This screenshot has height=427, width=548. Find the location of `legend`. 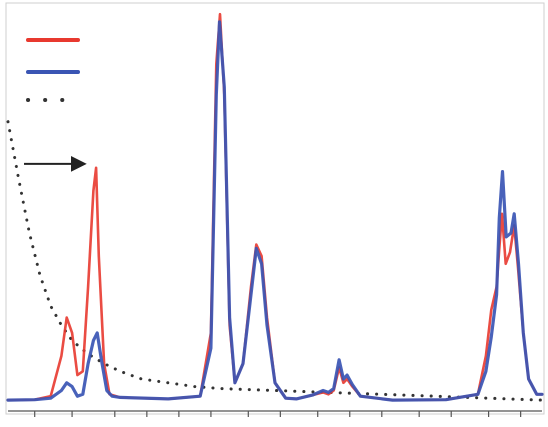

legend is located at coordinates (53, 70).